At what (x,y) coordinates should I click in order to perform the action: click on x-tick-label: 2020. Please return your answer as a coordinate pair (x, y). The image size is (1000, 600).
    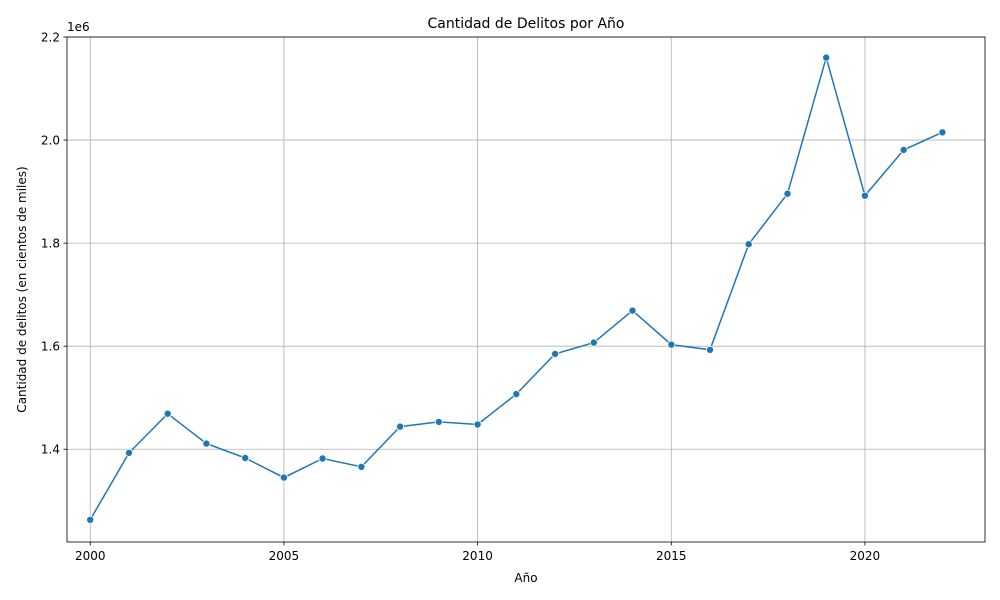
    Looking at the image, I should click on (865, 556).